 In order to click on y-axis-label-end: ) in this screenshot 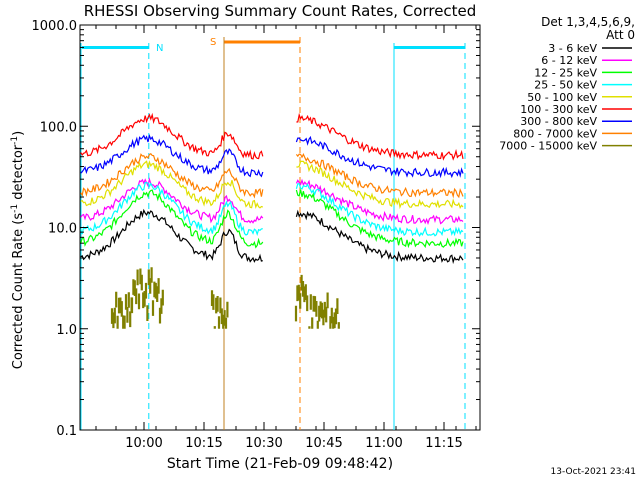, I will do `click(18, 133)`.